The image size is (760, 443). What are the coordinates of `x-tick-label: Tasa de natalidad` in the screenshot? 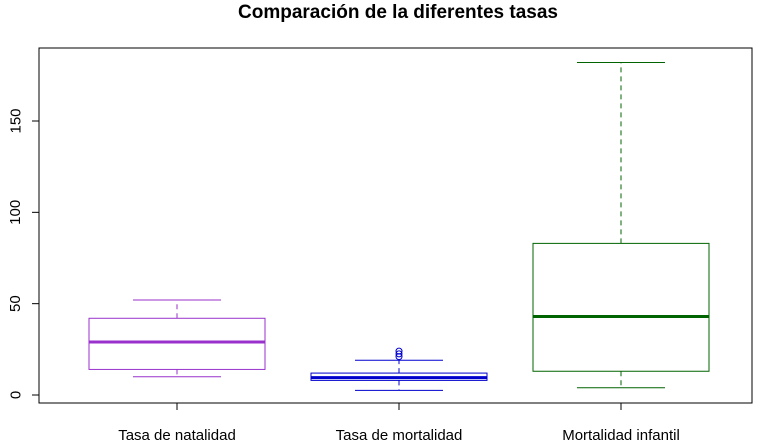 It's located at (177, 435).